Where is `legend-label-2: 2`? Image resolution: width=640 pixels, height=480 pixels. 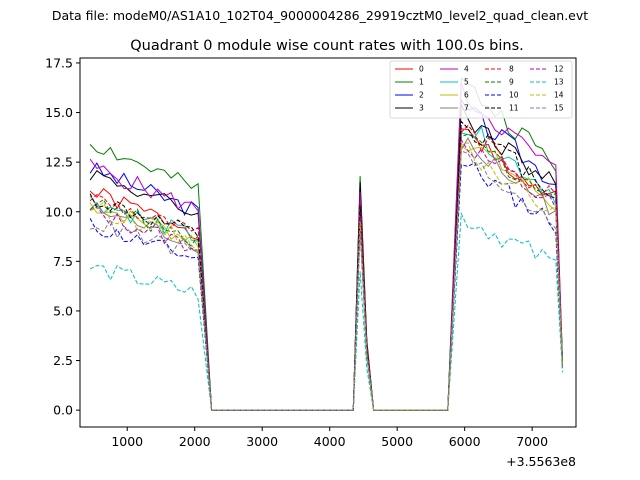 legend-label-2: 2 is located at coordinates (421, 95).